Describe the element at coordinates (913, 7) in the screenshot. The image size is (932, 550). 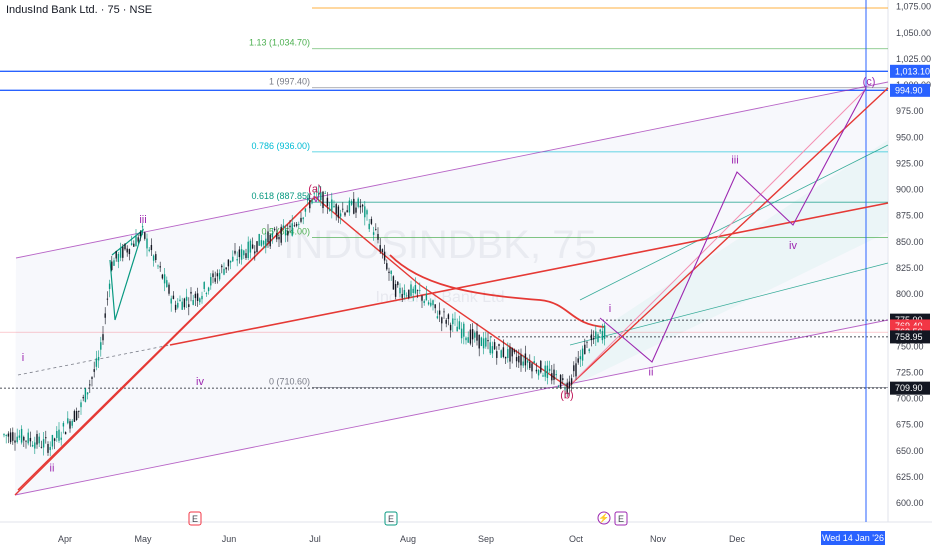
I see `y-tick-19: 1,075.00` at that location.